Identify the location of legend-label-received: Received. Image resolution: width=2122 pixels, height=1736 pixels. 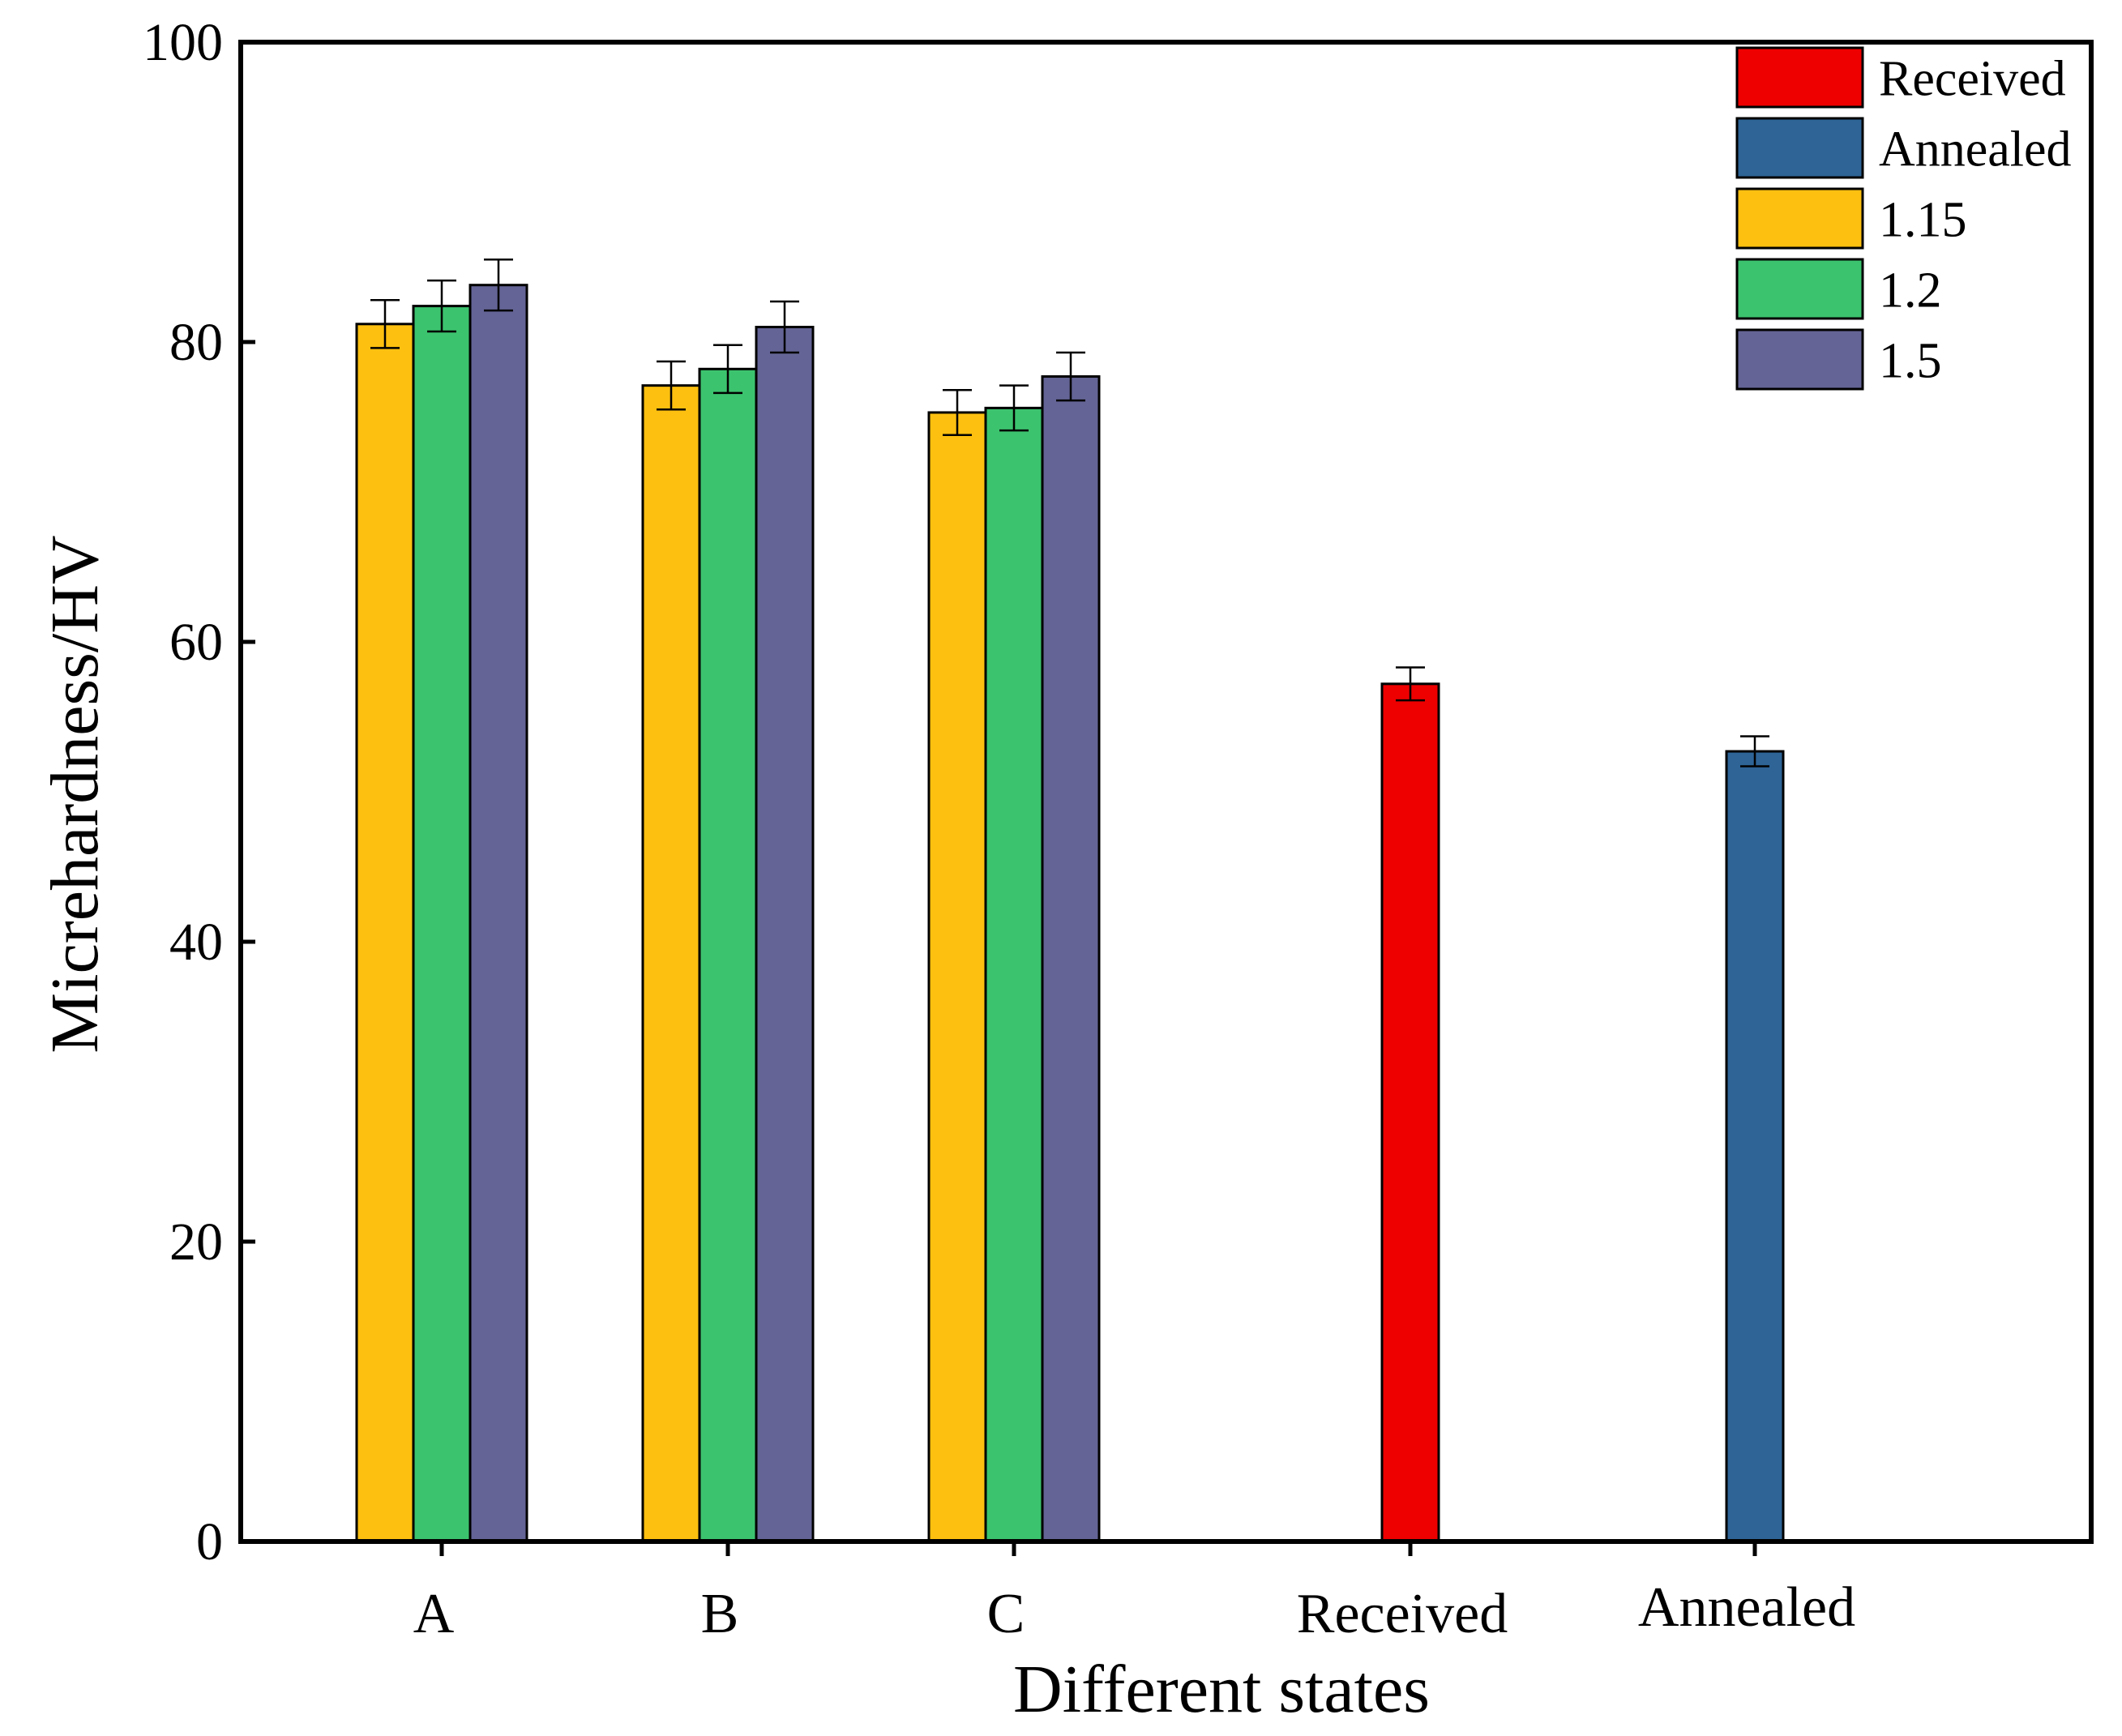
(1973, 79).